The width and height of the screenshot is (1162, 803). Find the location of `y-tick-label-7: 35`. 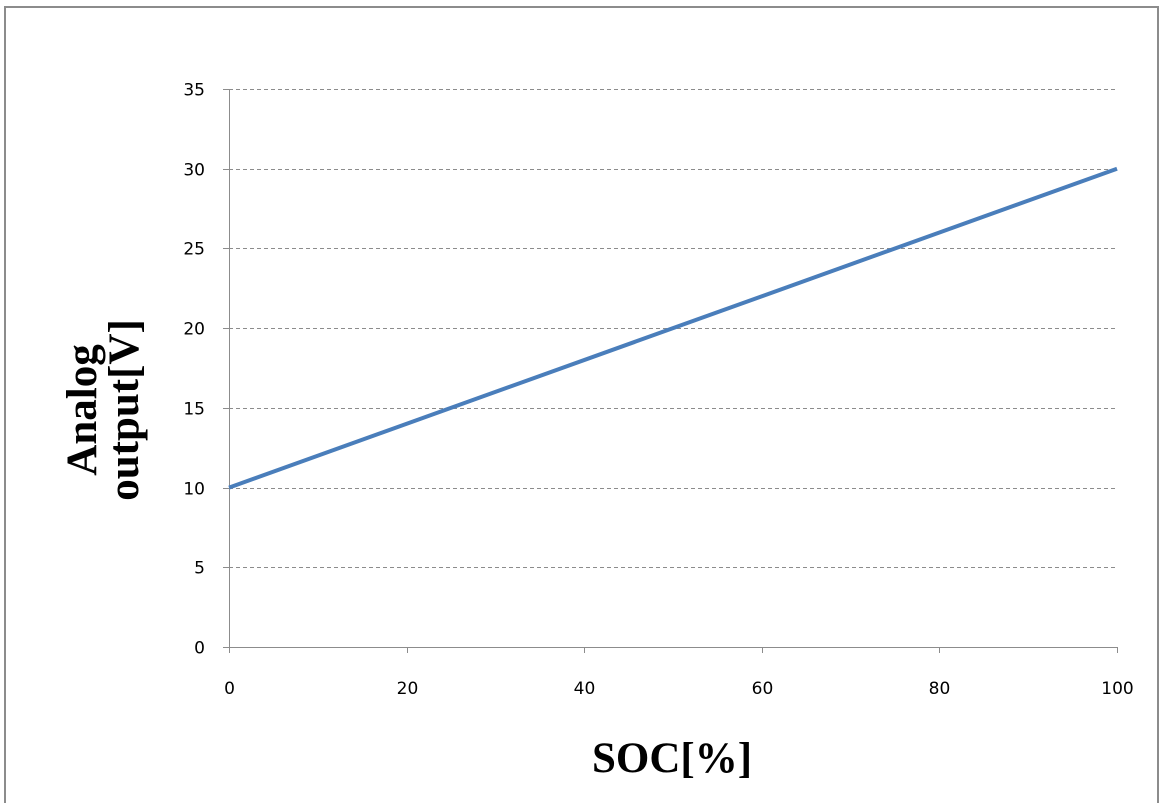

y-tick-label-7: 35 is located at coordinates (194, 91).